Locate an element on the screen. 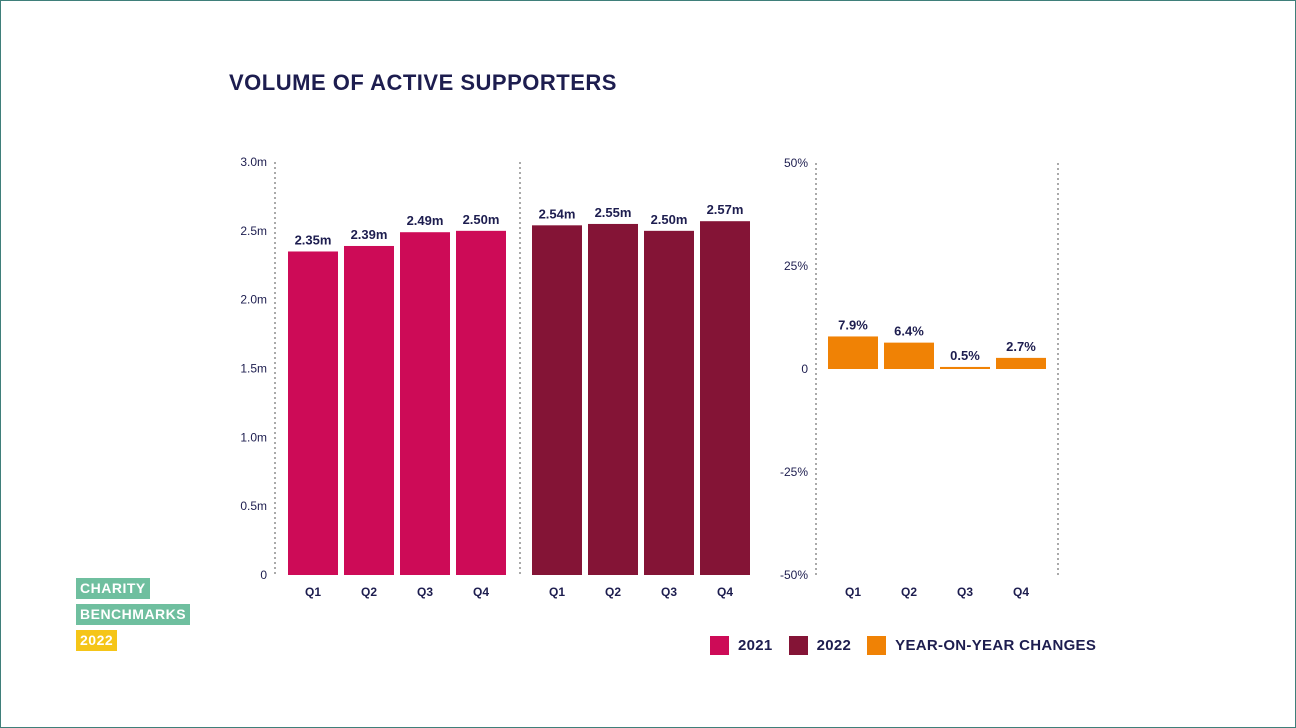 The image size is (1296, 728). bar-yoy-q1 is located at coordinates (853, 352).